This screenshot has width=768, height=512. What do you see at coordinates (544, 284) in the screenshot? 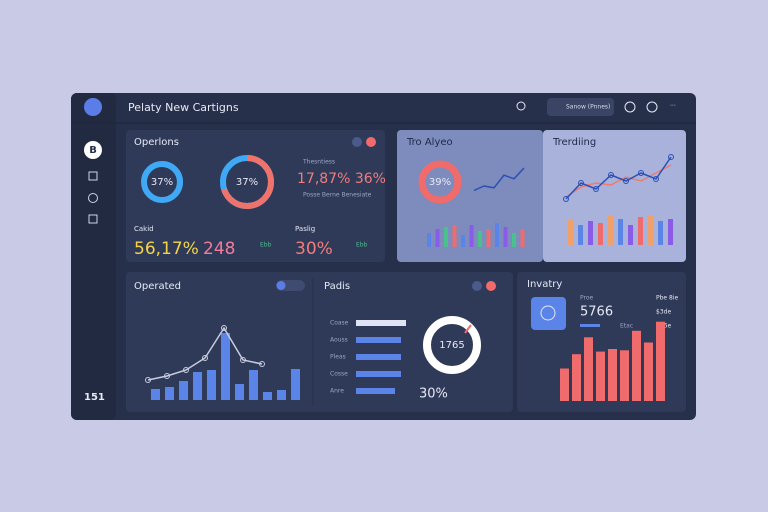
I see `label: Invatry` at bounding box center [544, 284].